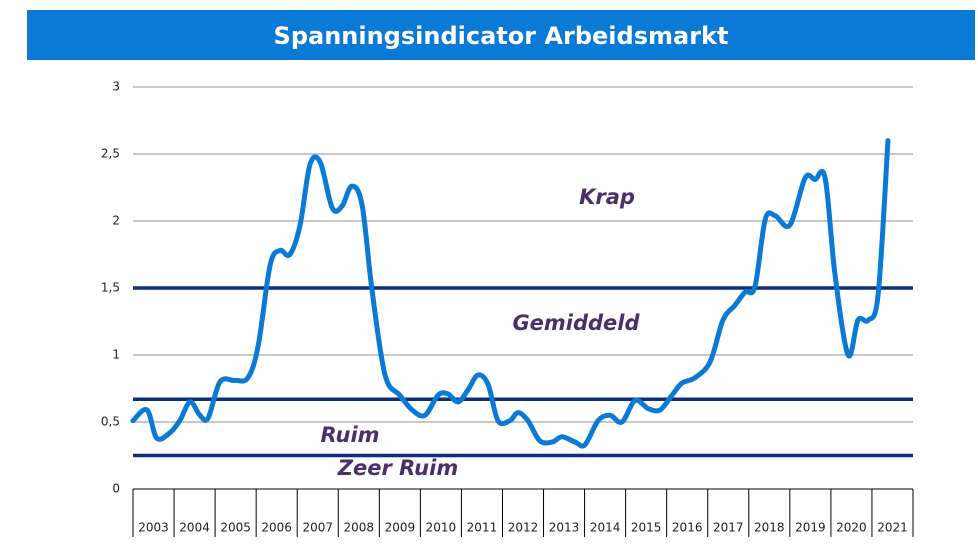 This screenshot has width=978, height=547. I want to click on x-tick-label: 2008, so click(359, 528).